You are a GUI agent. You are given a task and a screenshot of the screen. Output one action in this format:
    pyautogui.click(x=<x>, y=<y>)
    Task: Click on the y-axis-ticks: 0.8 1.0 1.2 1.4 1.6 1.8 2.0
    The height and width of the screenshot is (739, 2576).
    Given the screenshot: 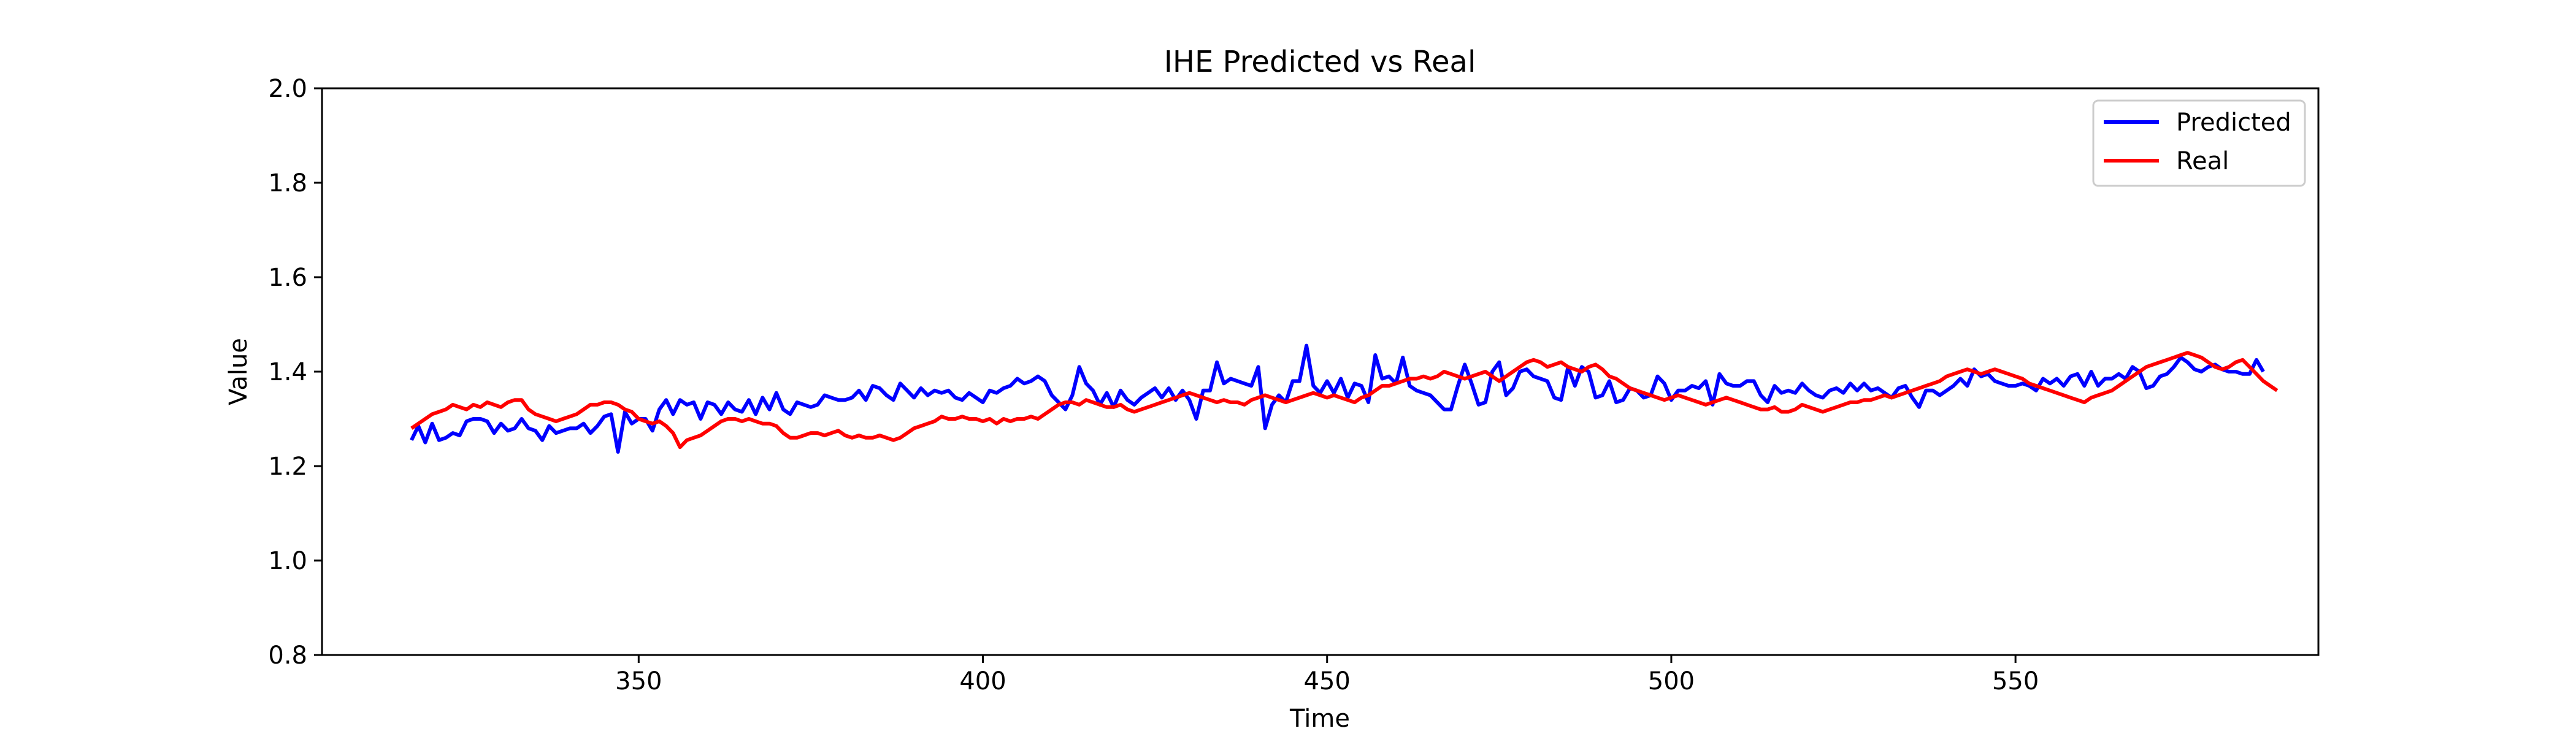 What is the action you would take?
    pyautogui.click(x=295, y=372)
    